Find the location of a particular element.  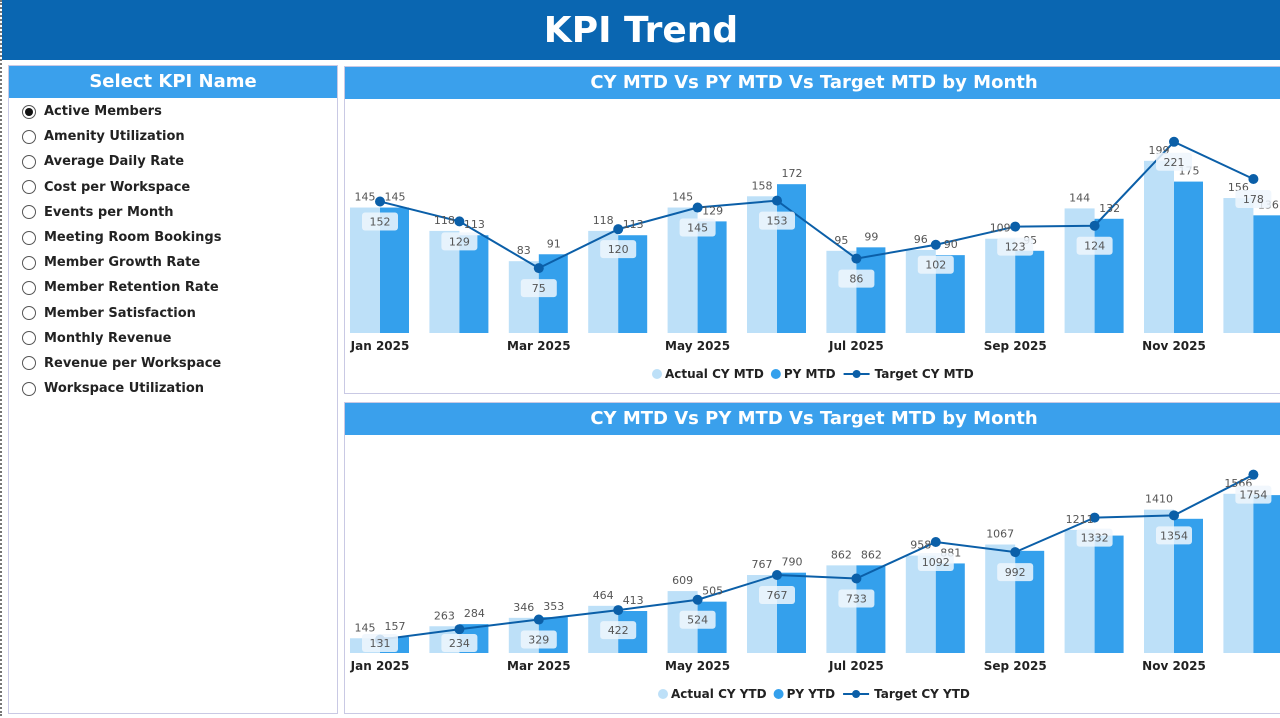

target-data-label: 102 is located at coordinates (935, 265).